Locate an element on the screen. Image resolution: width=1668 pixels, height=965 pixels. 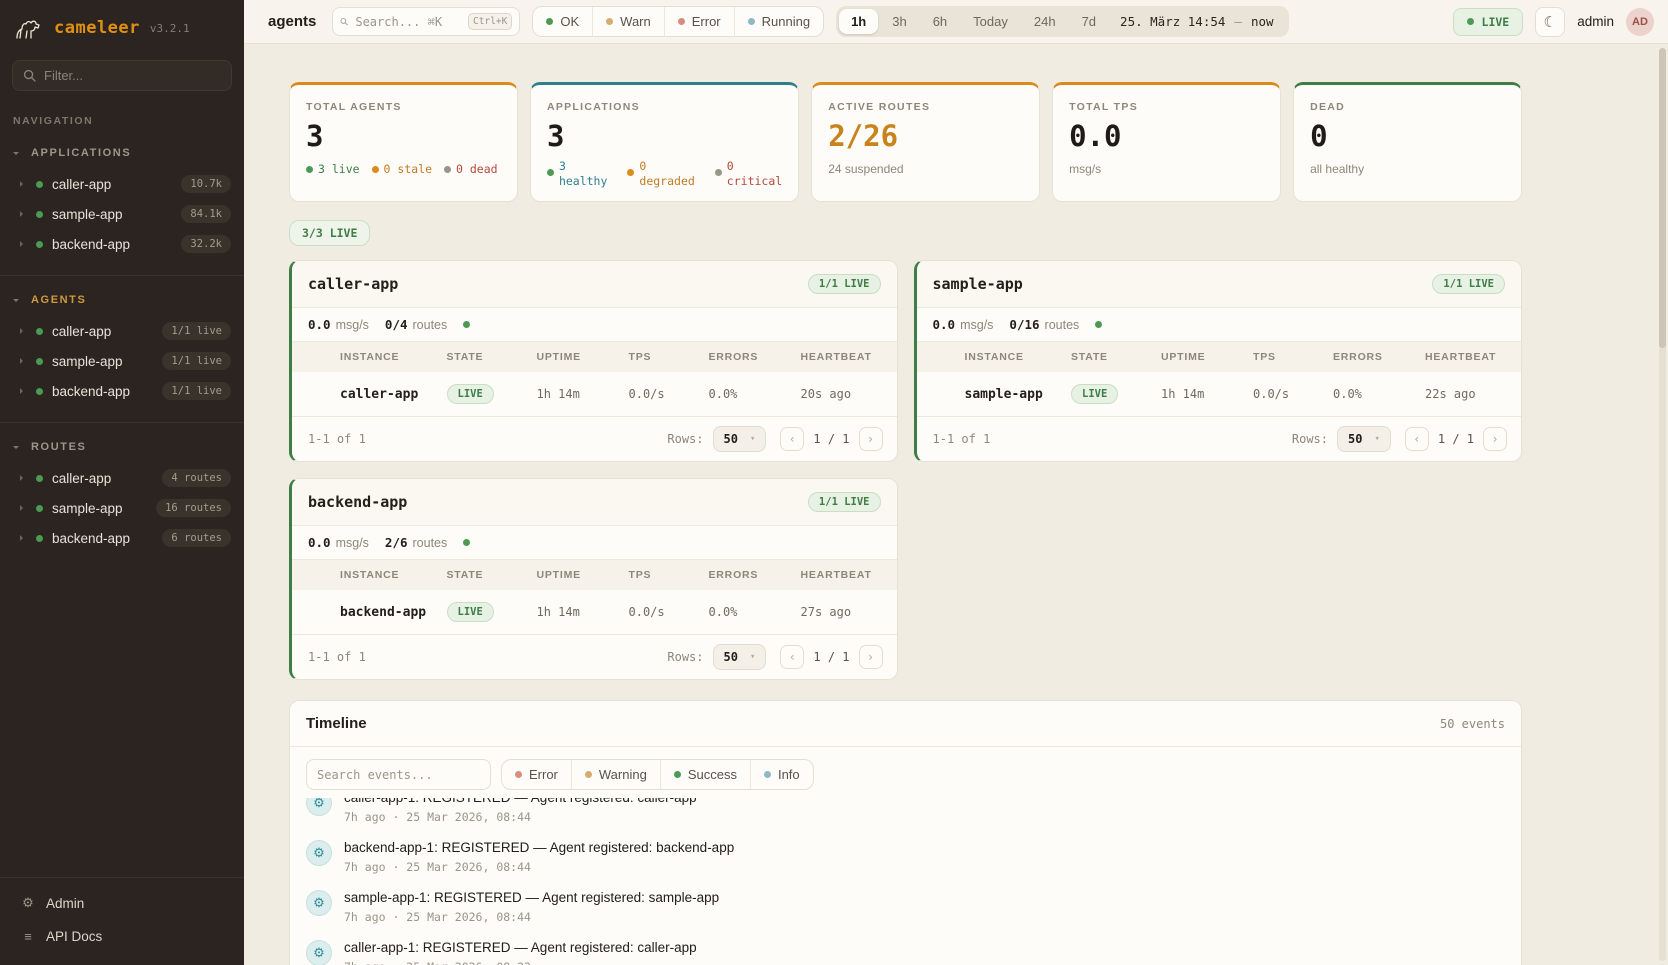
timeline-filter-warning: Warning is located at coordinates (616, 774).